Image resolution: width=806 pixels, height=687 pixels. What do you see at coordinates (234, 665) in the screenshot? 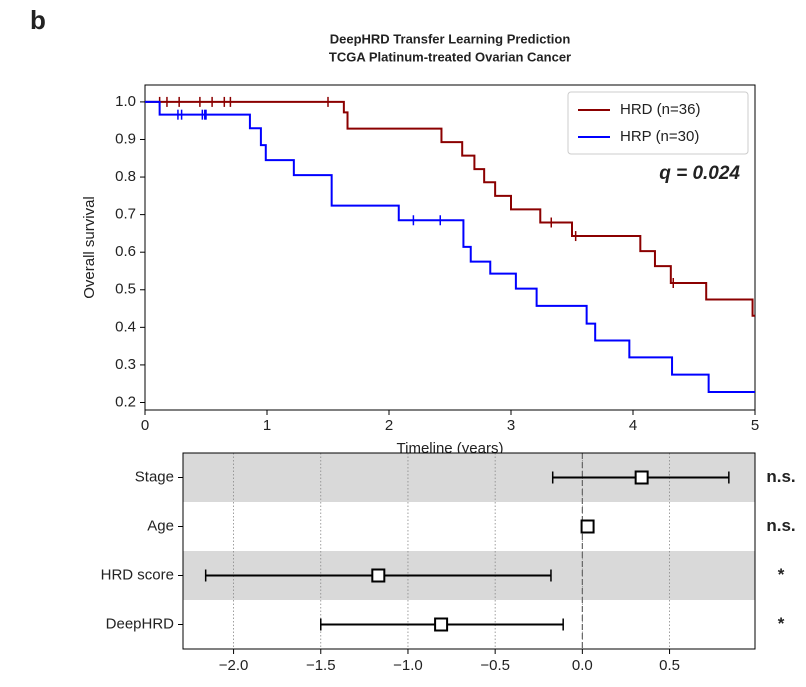
I see `x-tick-label: −2.0` at bounding box center [234, 665].